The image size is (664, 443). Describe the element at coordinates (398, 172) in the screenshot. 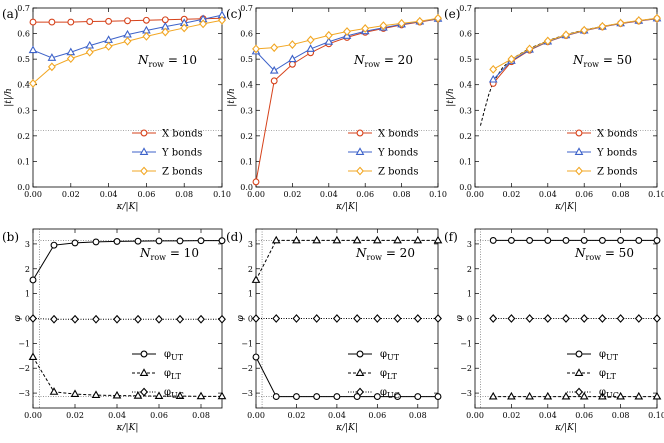

I see `legend-label: Z bonds` at that location.